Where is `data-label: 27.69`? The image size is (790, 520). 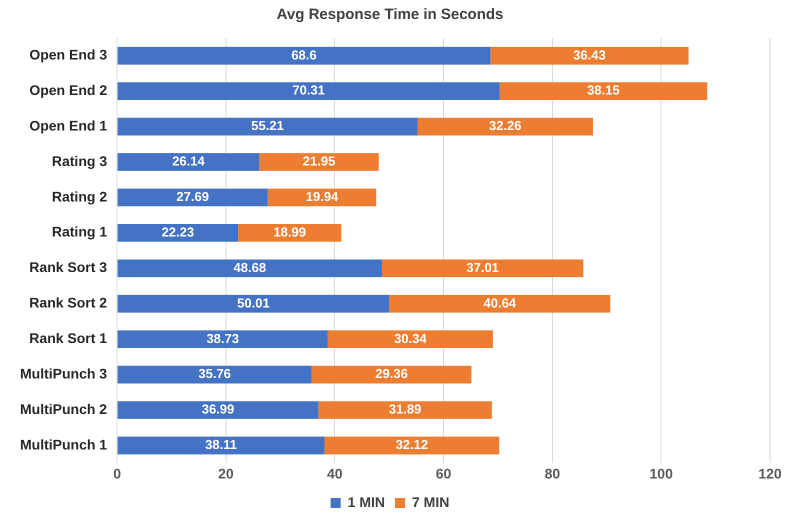 data-label: 27.69 is located at coordinates (192, 196).